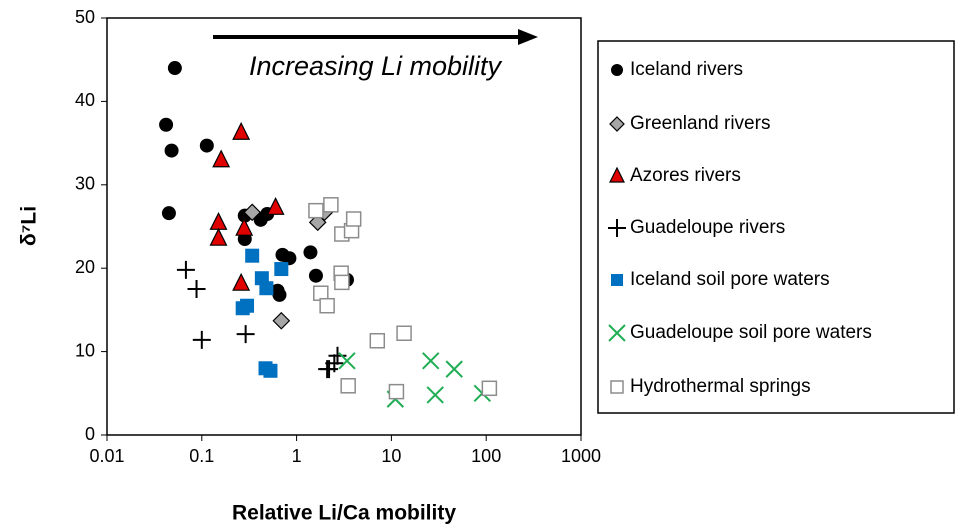 The width and height of the screenshot is (961, 529). Describe the element at coordinates (85, 100) in the screenshot. I see `y-tick-label: 40` at that location.